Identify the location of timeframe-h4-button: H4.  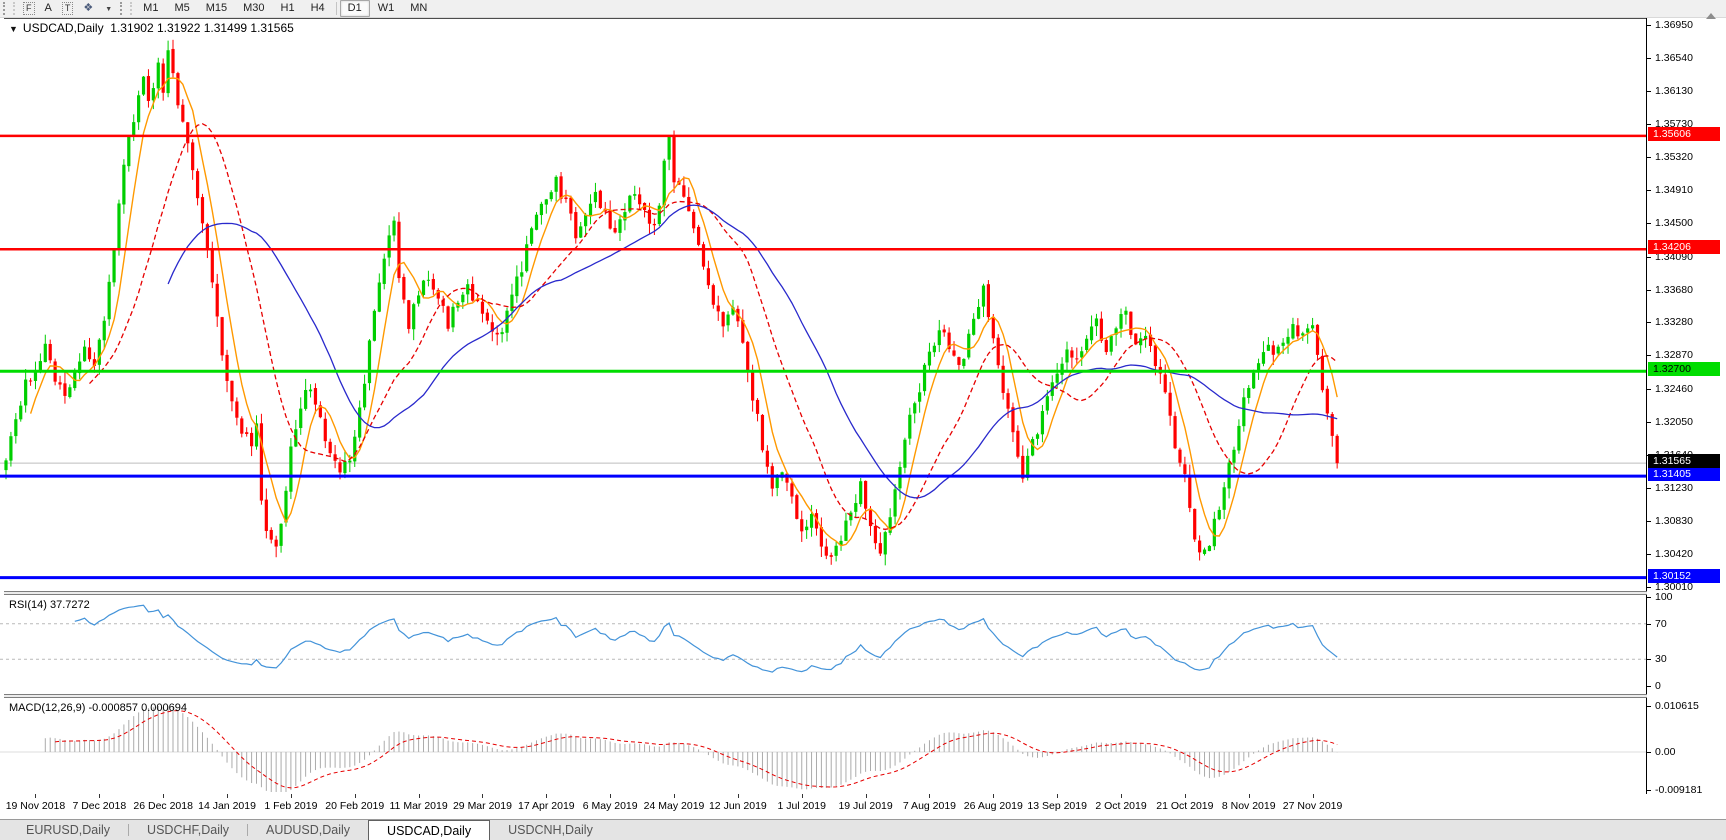
(317, 8).